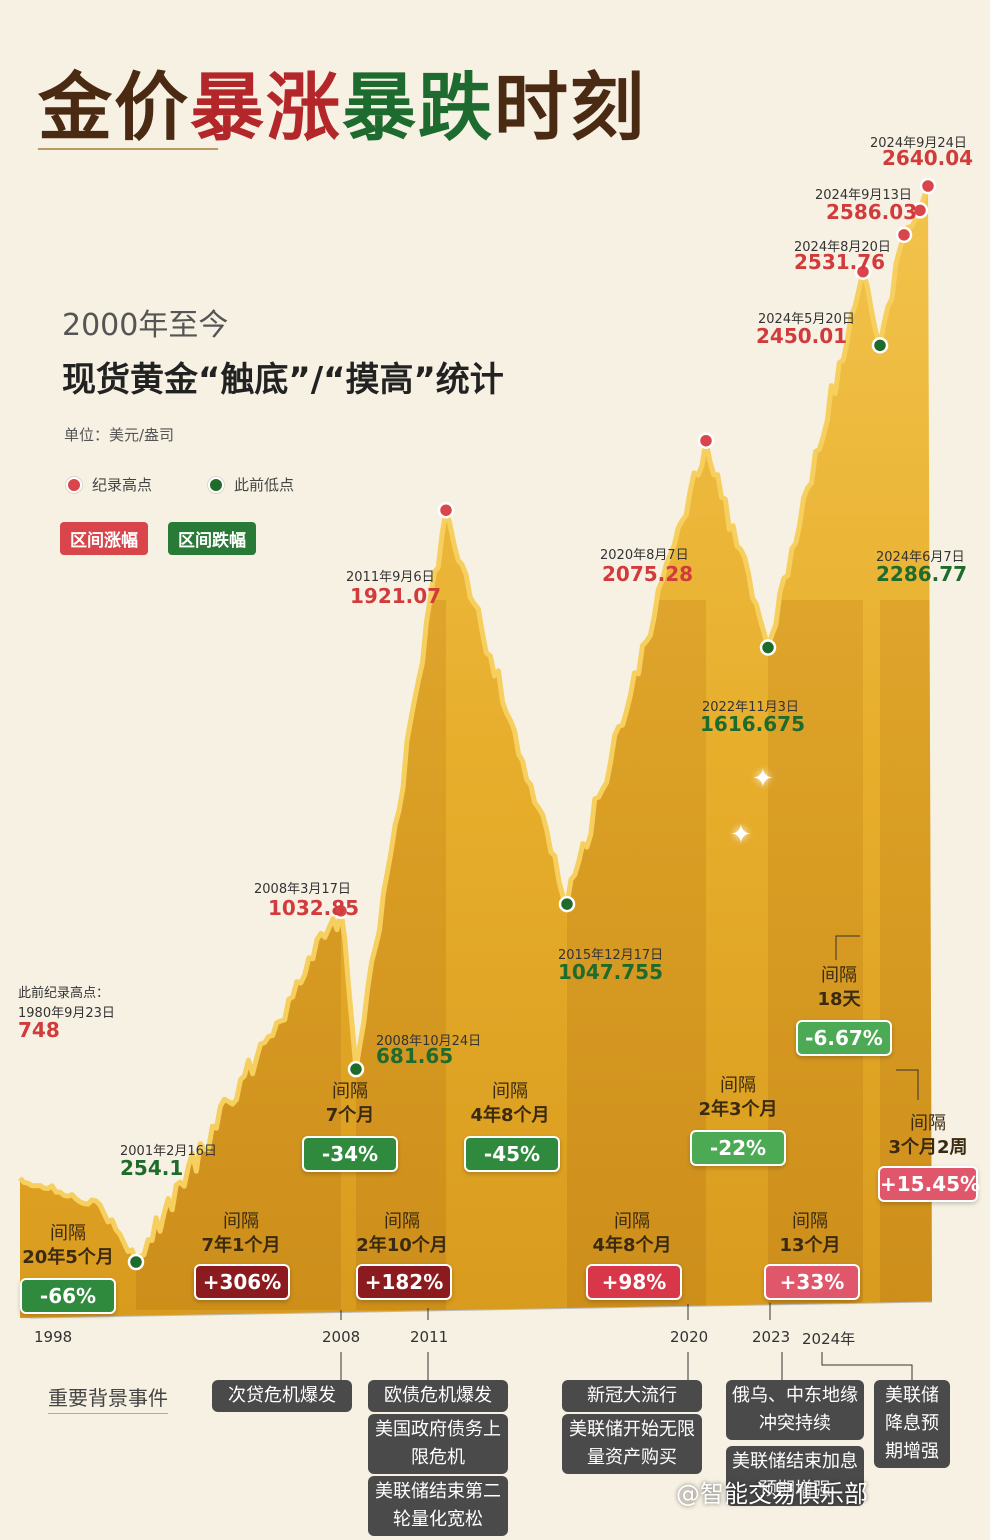 The height and width of the screenshot is (1540, 990). Describe the element at coordinates (929, 1184) in the screenshot. I see `interval-change-badge: +15.45%` at that location.